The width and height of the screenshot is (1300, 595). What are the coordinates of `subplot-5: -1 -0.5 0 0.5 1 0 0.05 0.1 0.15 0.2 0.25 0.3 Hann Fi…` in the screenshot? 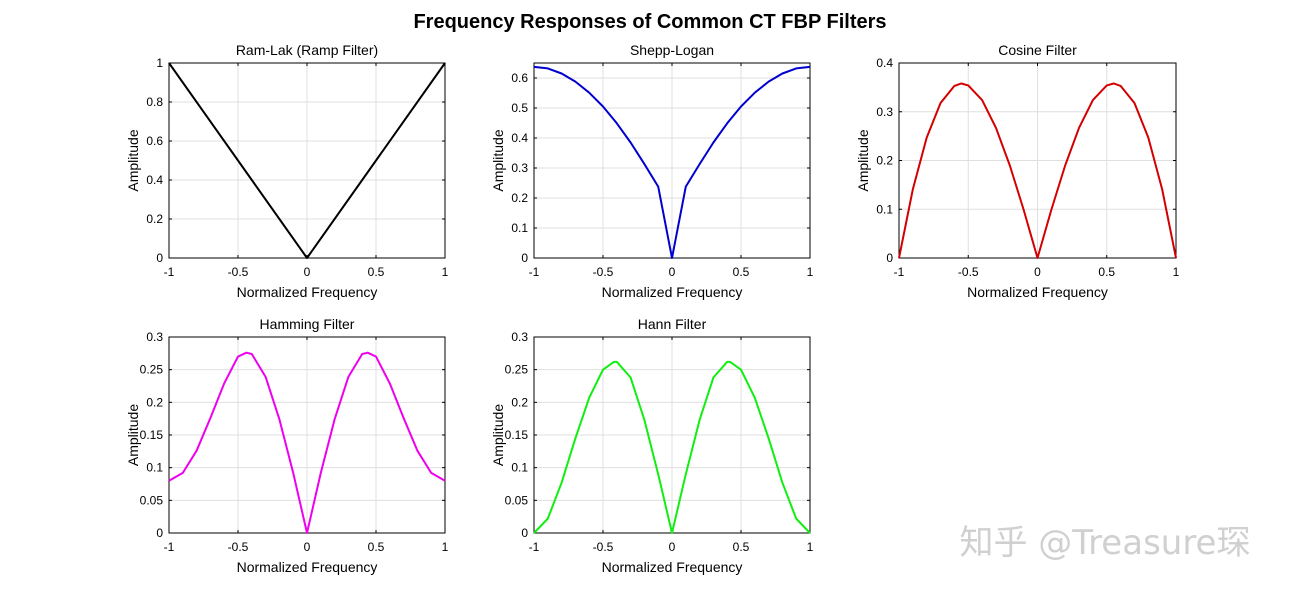 It's located at (652, 445).